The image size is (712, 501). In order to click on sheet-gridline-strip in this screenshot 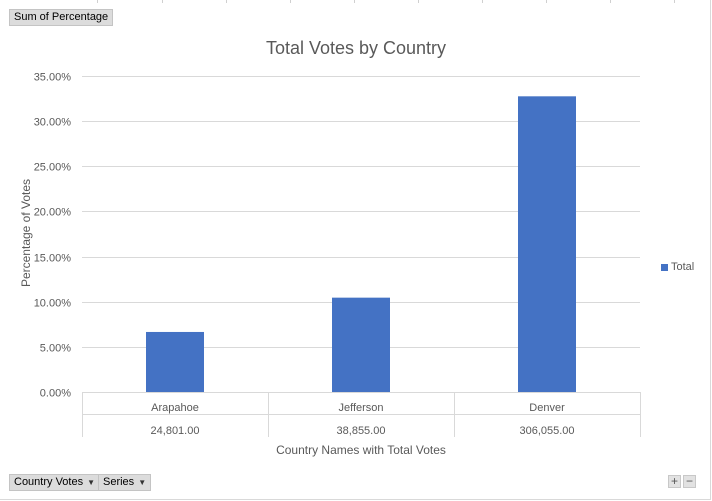, I will do `click(356, 1)`.